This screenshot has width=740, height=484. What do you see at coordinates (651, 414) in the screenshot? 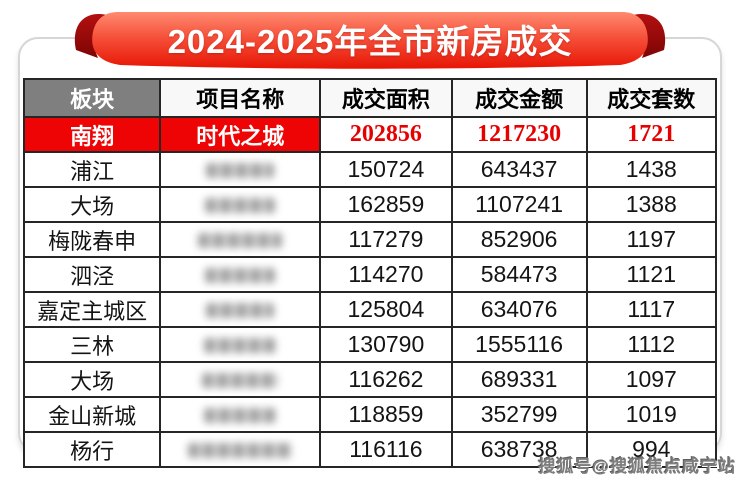
I see `units-cell: 1019` at bounding box center [651, 414].